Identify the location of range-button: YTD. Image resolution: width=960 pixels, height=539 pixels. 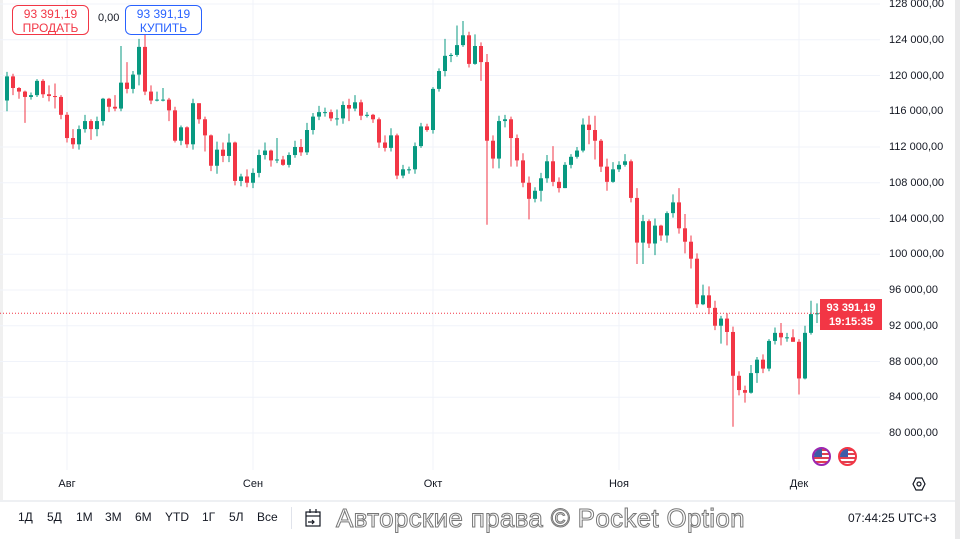
(177, 517).